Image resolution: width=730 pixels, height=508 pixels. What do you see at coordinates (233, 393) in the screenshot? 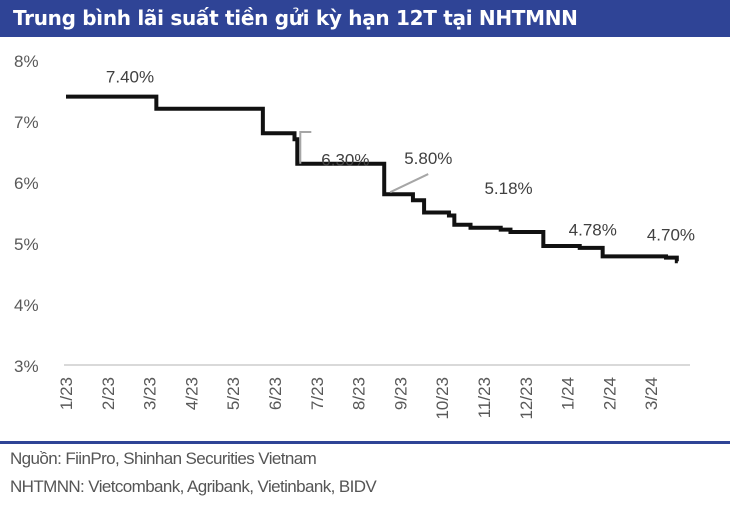
I see `x-tick-label: 5/23` at bounding box center [233, 393].